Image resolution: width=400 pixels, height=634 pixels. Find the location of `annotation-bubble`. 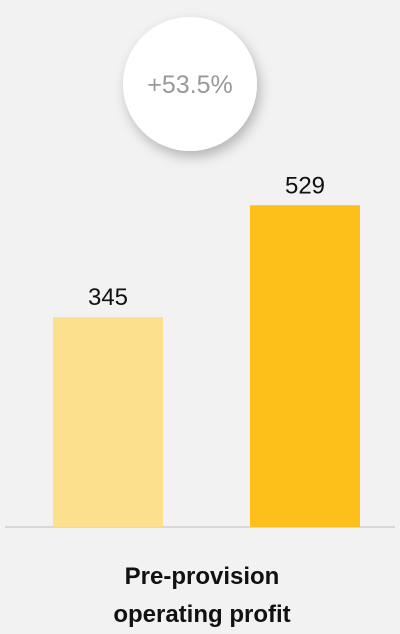

annotation-bubble is located at coordinates (190, 84).